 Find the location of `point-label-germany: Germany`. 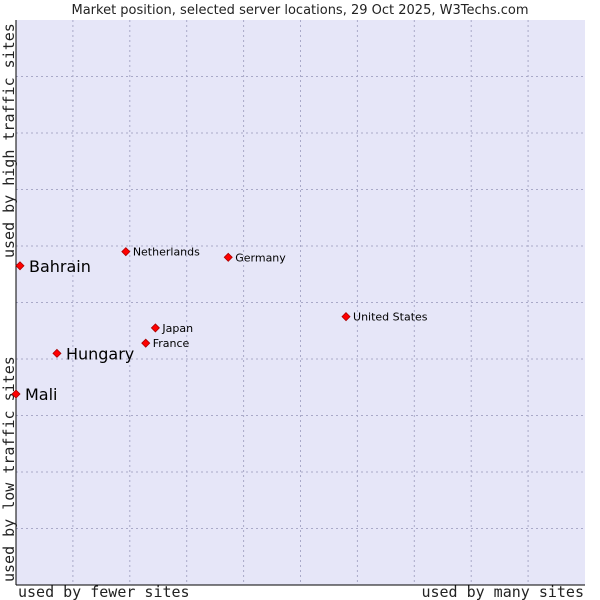

point-label-germany: Germany is located at coordinates (260, 257).